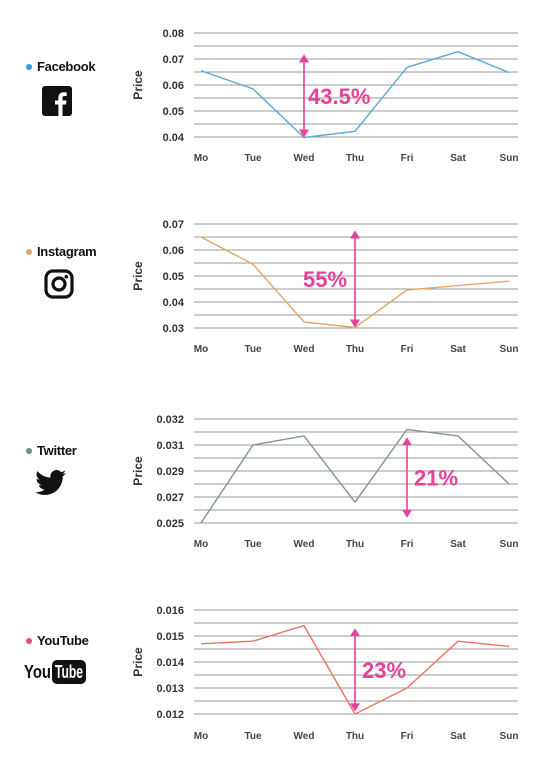  I want to click on facebook-name: Facebook, so click(66, 66).